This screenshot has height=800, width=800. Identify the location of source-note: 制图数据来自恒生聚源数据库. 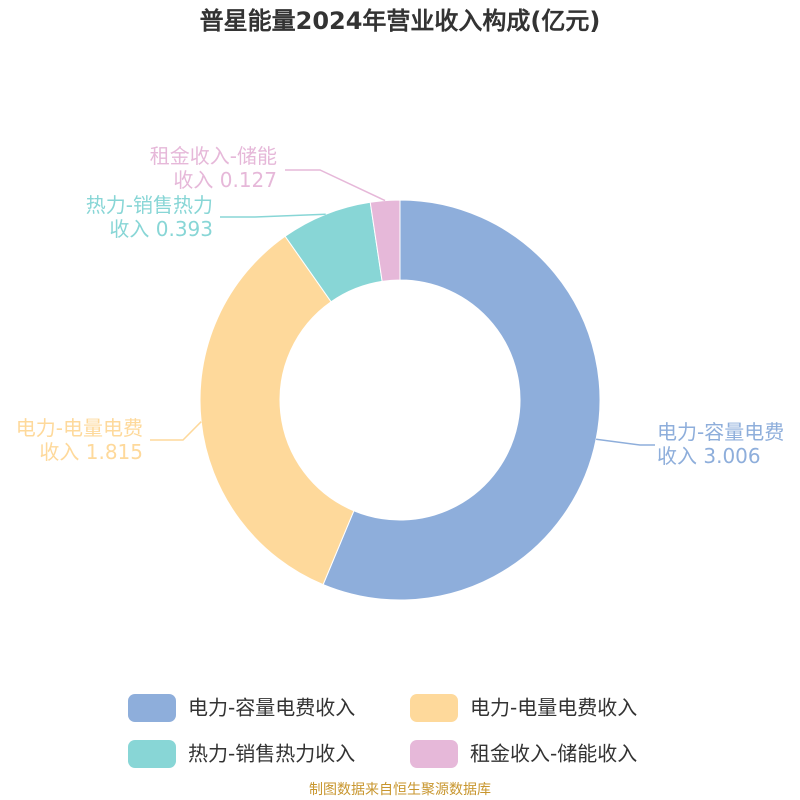
(400, 790).